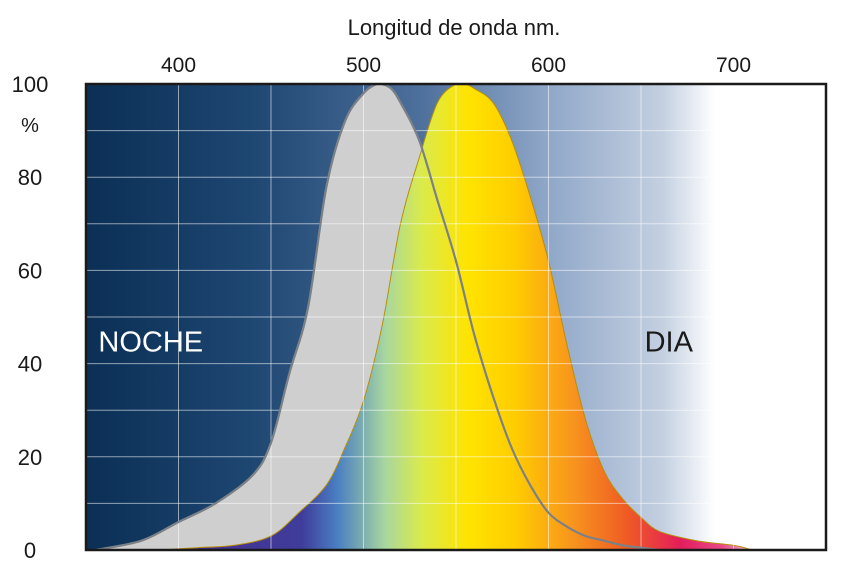  I want to click on annotation-dia: DIA, so click(669, 342).